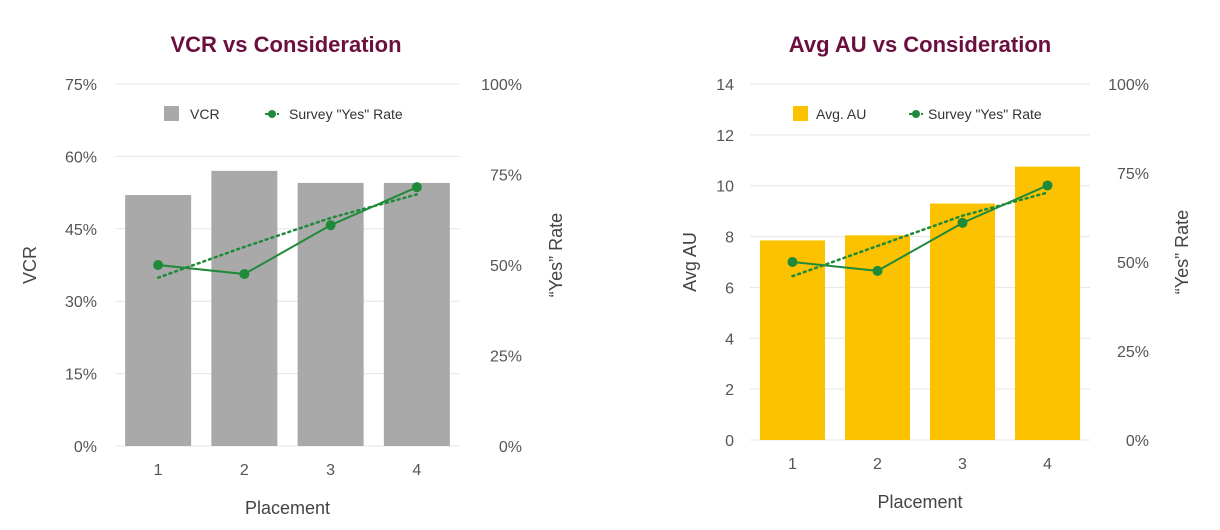 The height and width of the screenshot is (530, 1220). What do you see at coordinates (729, 288) in the screenshot?
I see `y-tick-label: 6` at bounding box center [729, 288].